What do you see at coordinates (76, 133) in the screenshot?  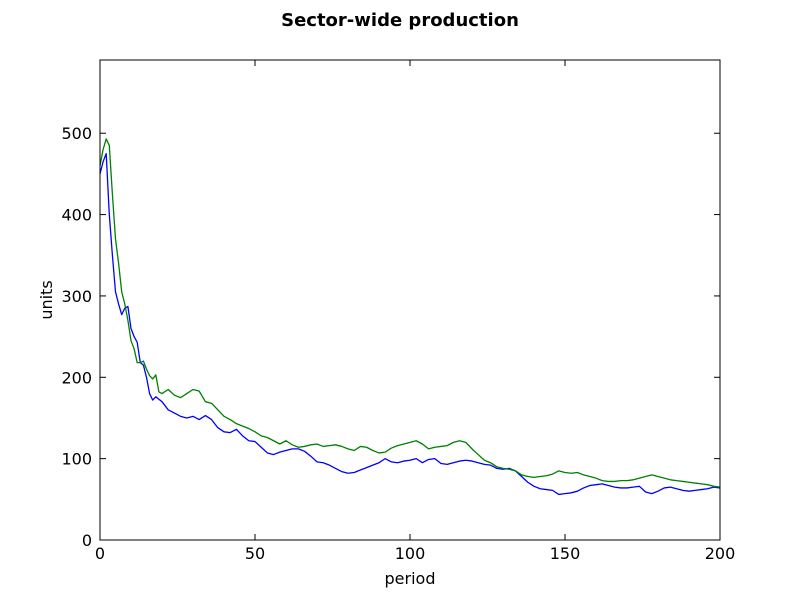 I see `y-tick-label: 500` at bounding box center [76, 133].